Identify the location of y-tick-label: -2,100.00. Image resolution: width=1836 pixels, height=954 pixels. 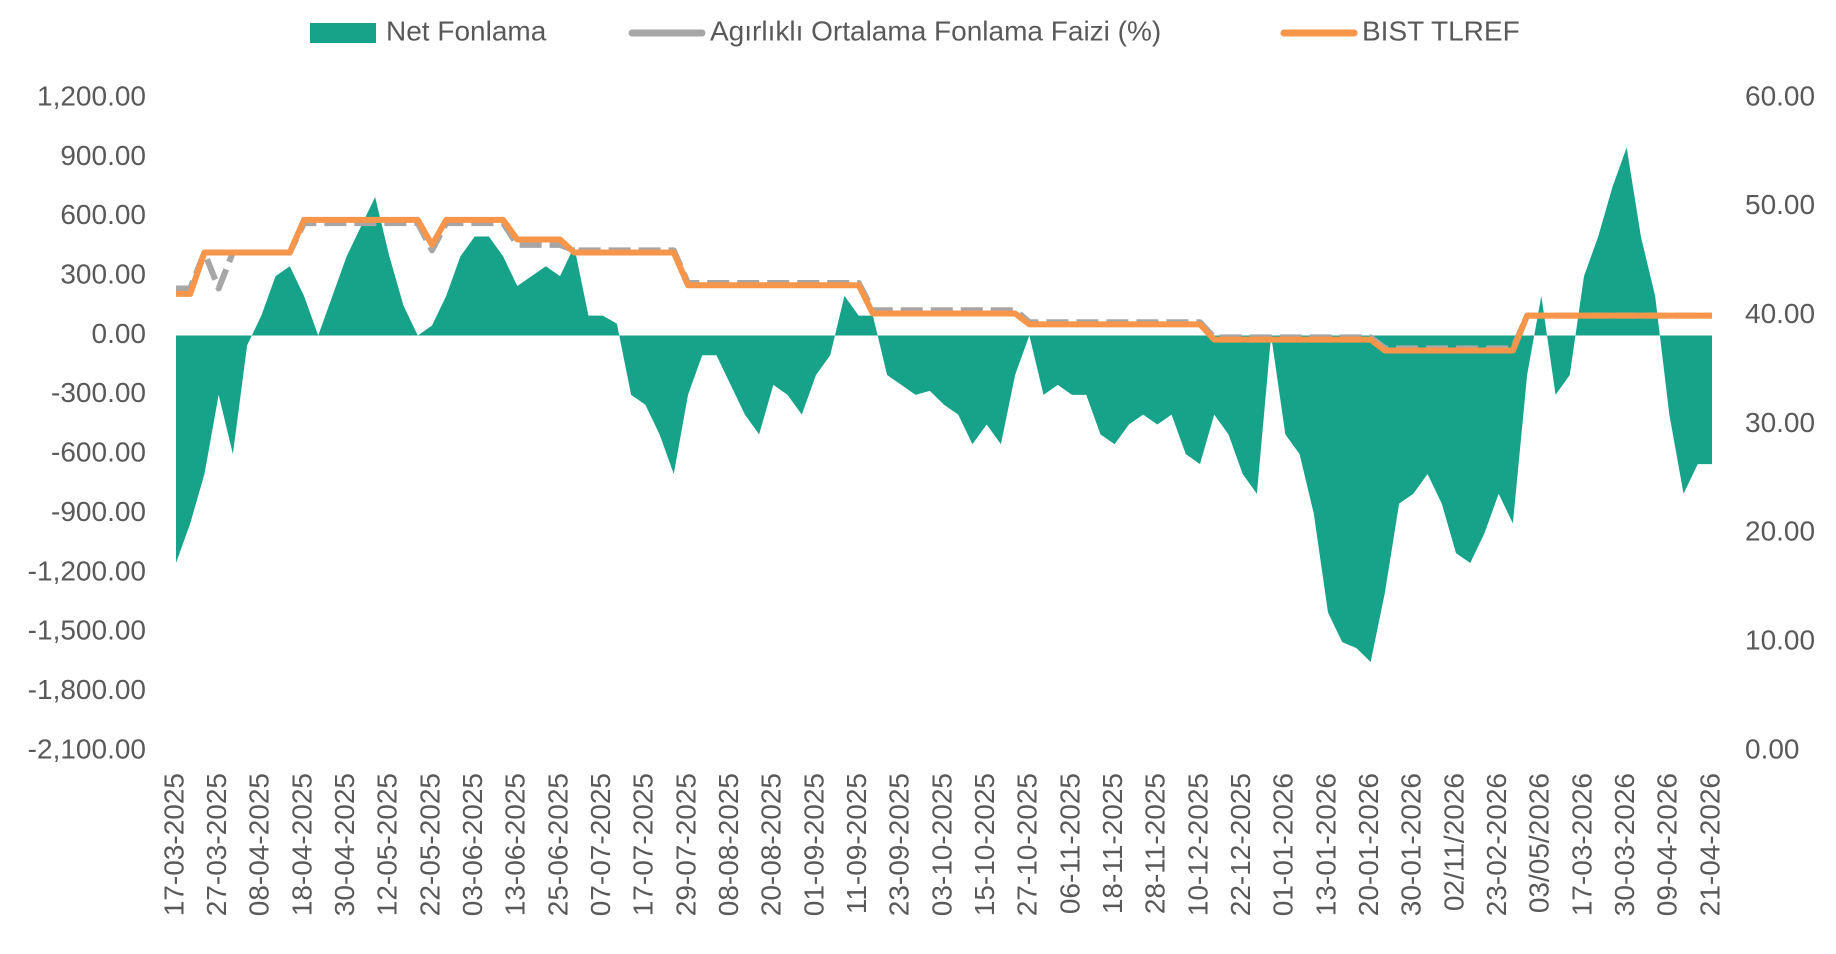
(87, 748).